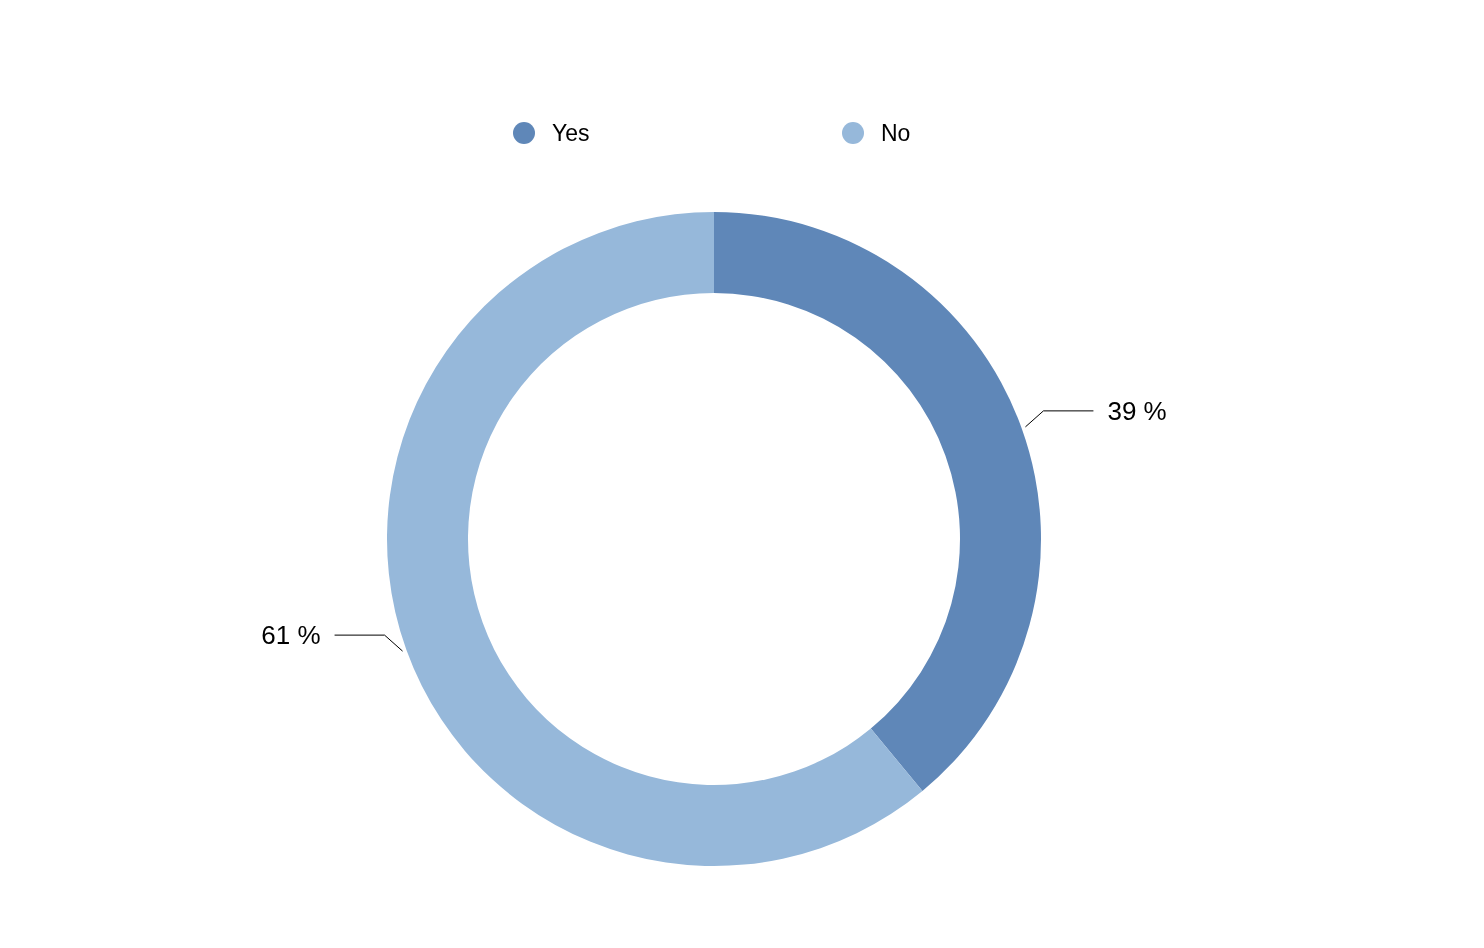  Describe the element at coordinates (571, 133) in the screenshot. I see `legend-label: Yes` at that location.